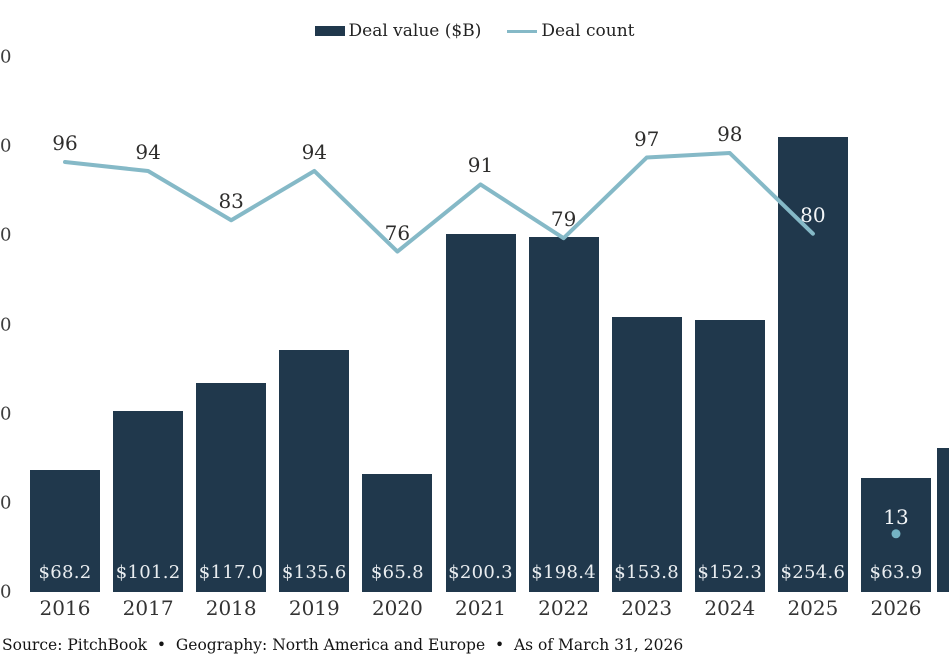 The image size is (949, 664). Describe the element at coordinates (730, 608) in the screenshot. I see `x-axis-label-2024: 2024` at that location.